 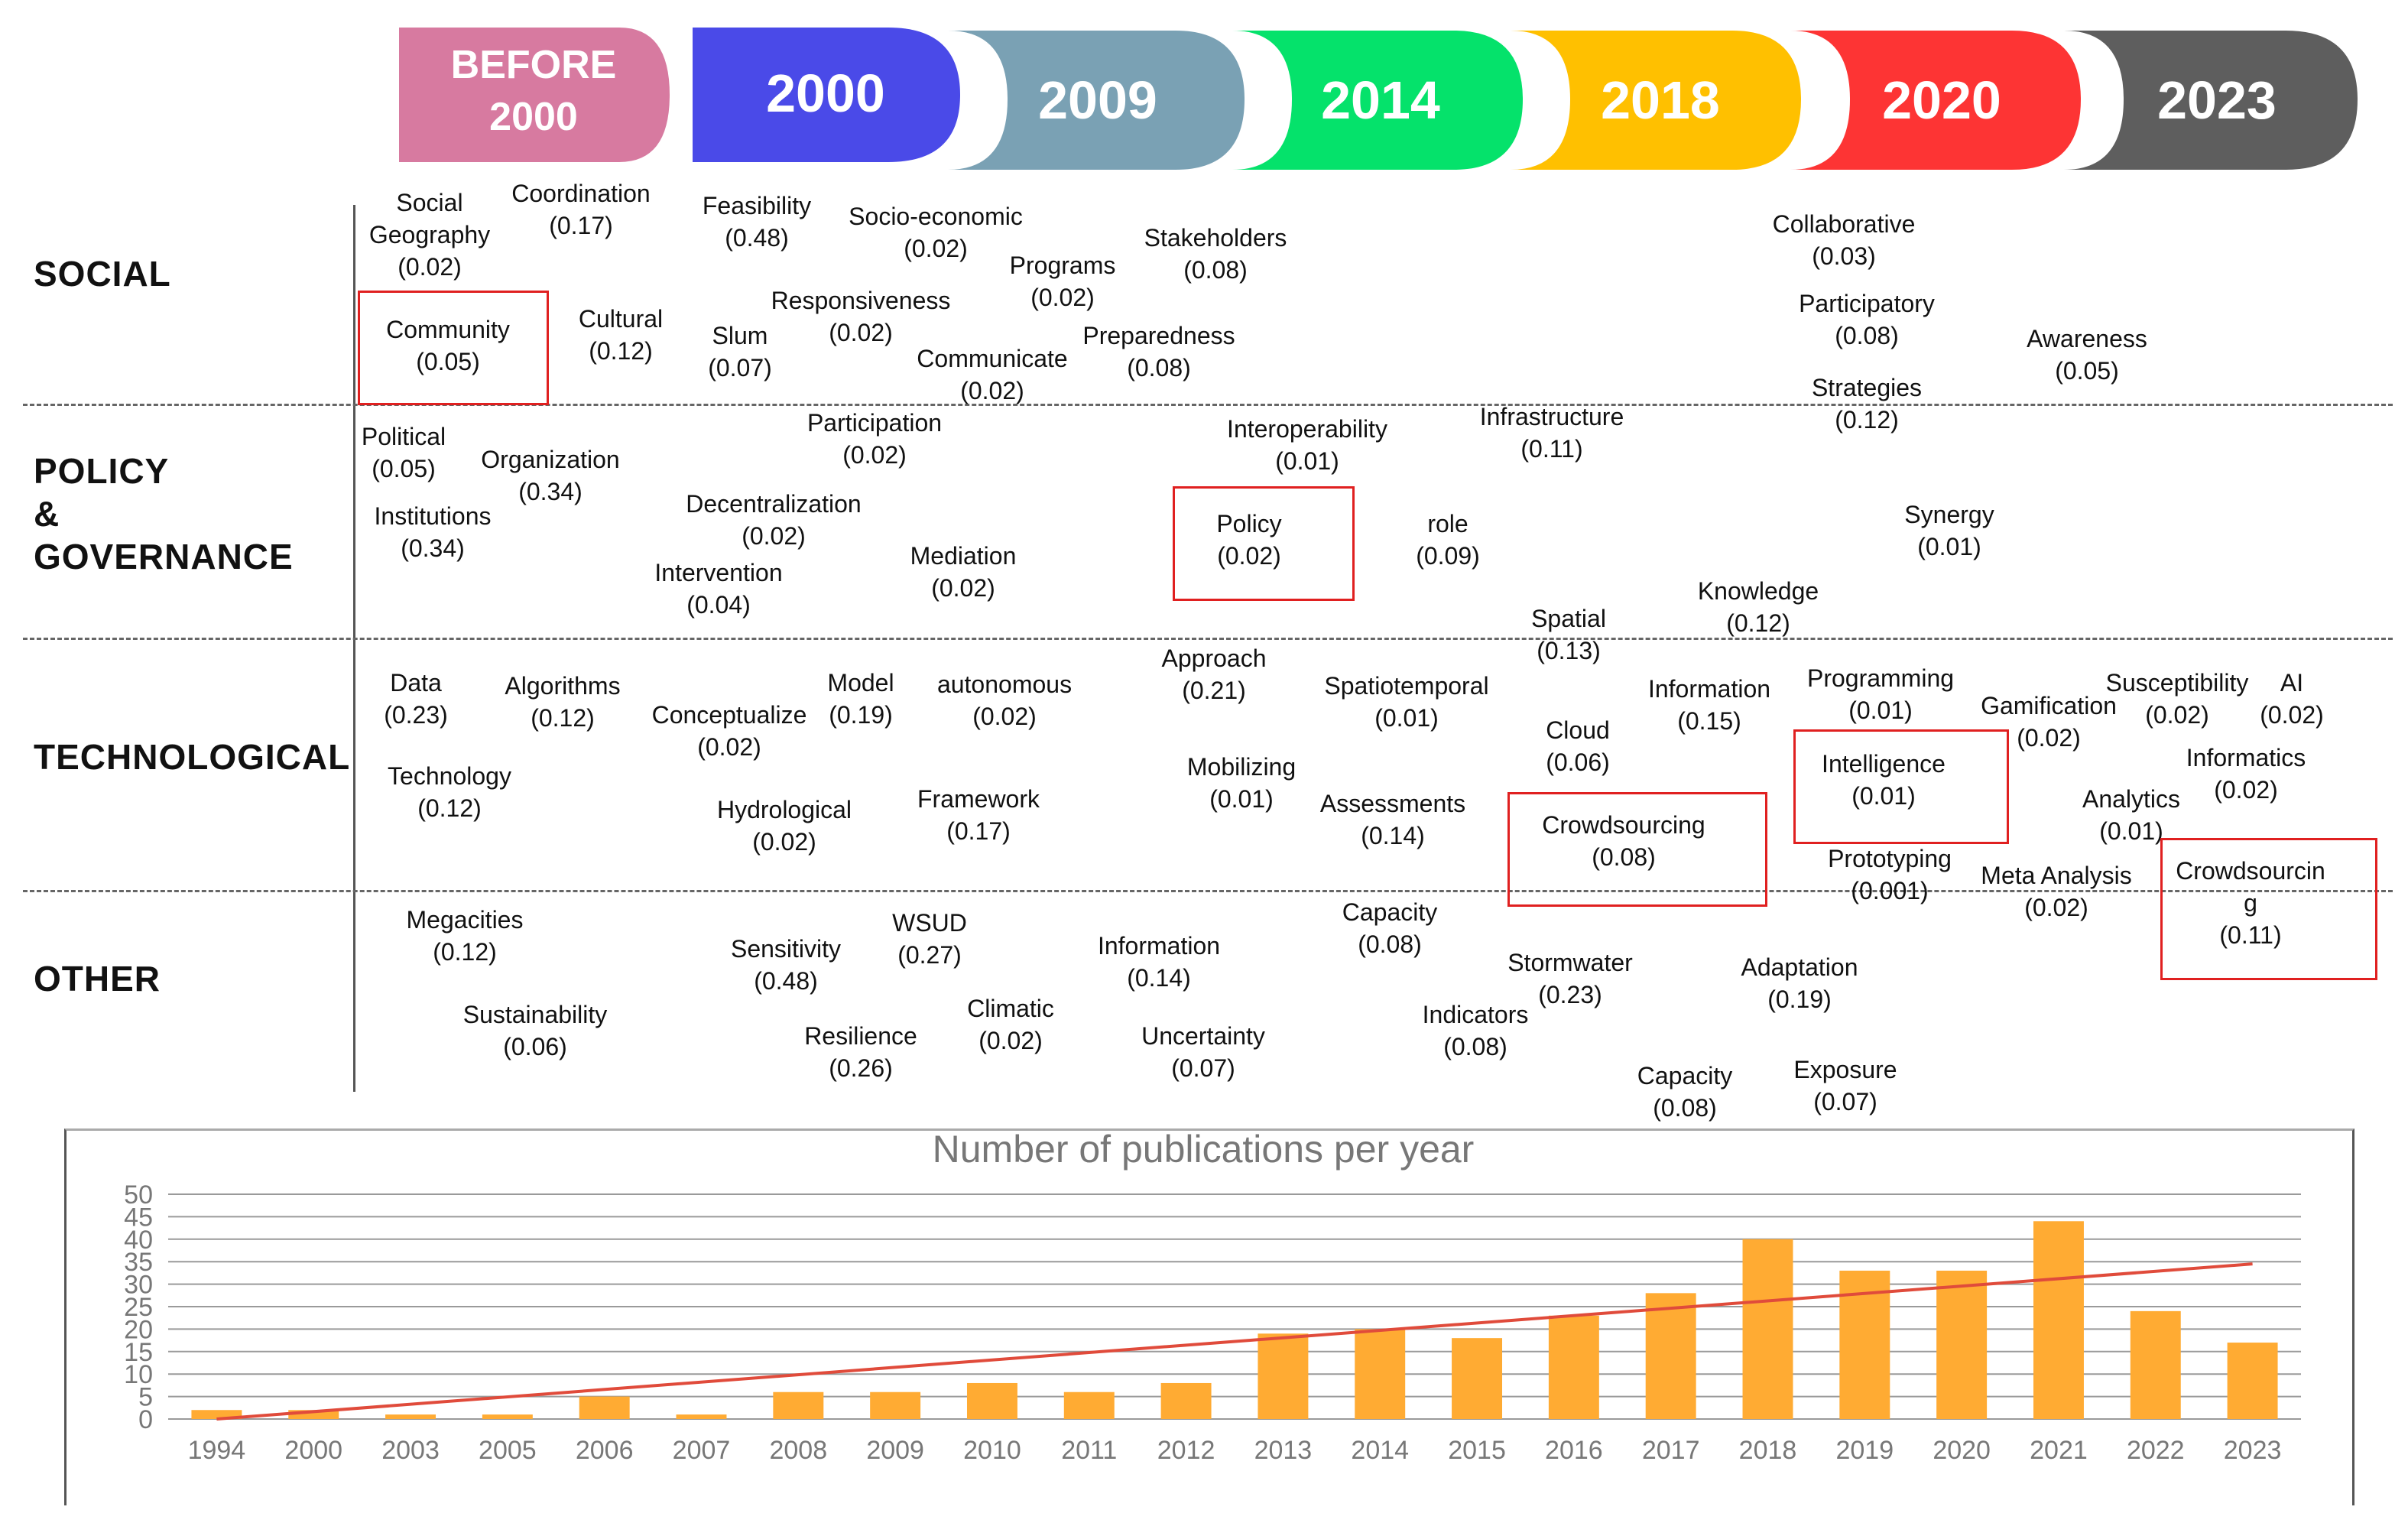 What do you see at coordinates (1235, 1341) in the screenshot?
I see `chart-trendline` at bounding box center [1235, 1341].